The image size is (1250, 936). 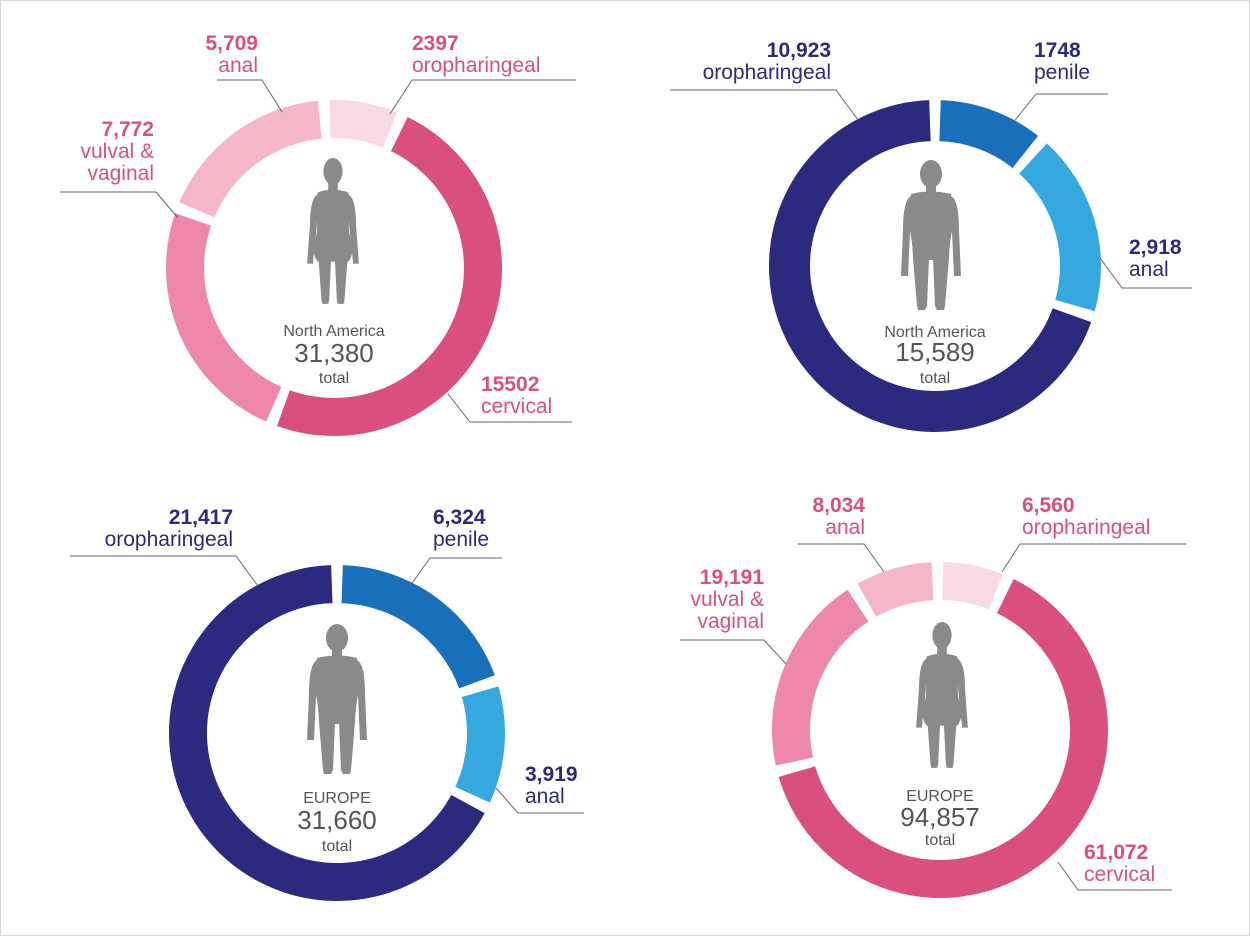 What do you see at coordinates (1116, 852) in the screenshot?
I see `data-label-value-cervical: 61,072` at bounding box center [1116, 852].